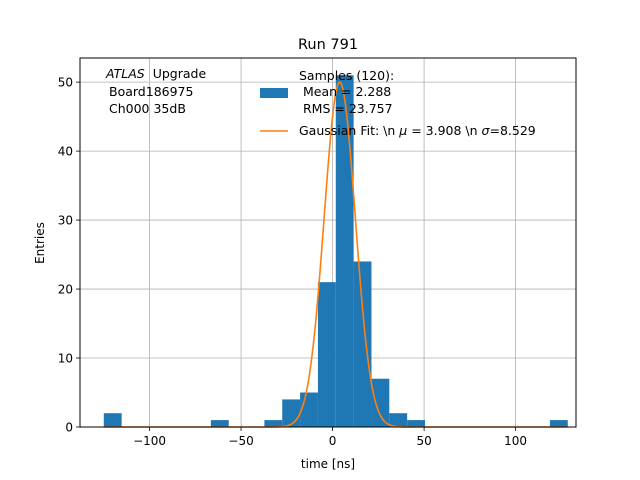  Describe the element at coordinates (180, 73) in the screenshot. I see `upgrade-label: Upgrade` at that location.